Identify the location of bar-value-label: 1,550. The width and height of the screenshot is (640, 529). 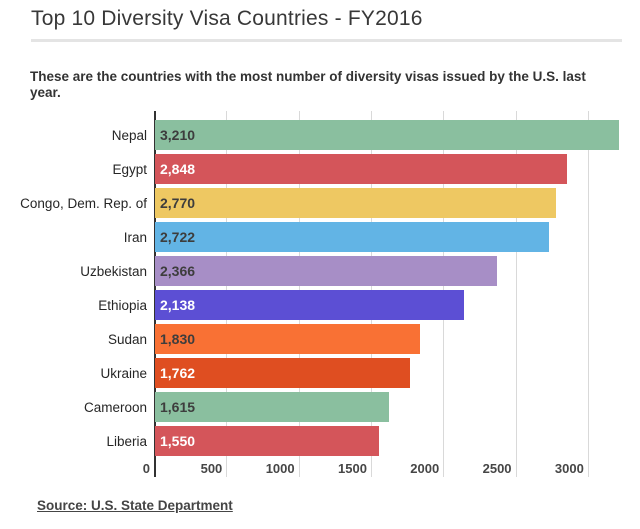
(178, 441).